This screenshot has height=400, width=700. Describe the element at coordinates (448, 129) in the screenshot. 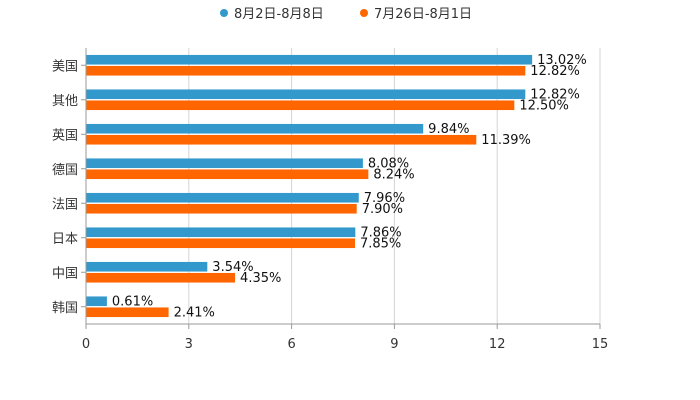

I see `data-label: 9.84%` at that location.